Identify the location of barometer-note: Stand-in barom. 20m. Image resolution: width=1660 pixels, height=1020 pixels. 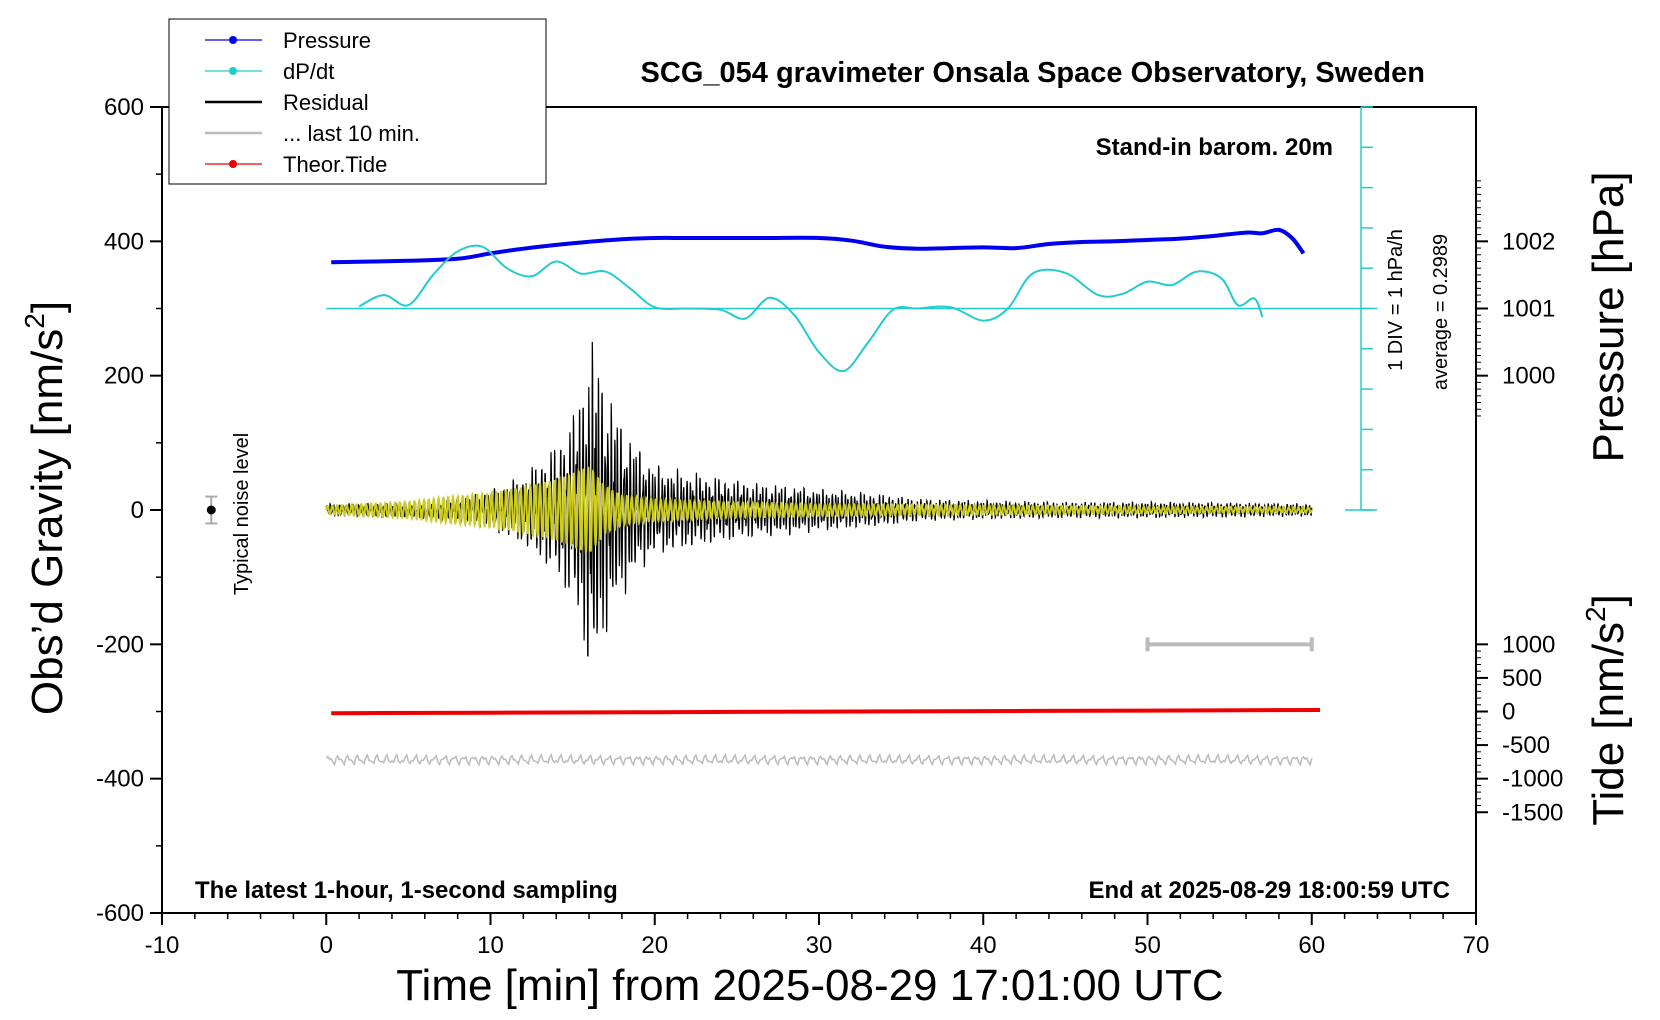
(1214, 147).